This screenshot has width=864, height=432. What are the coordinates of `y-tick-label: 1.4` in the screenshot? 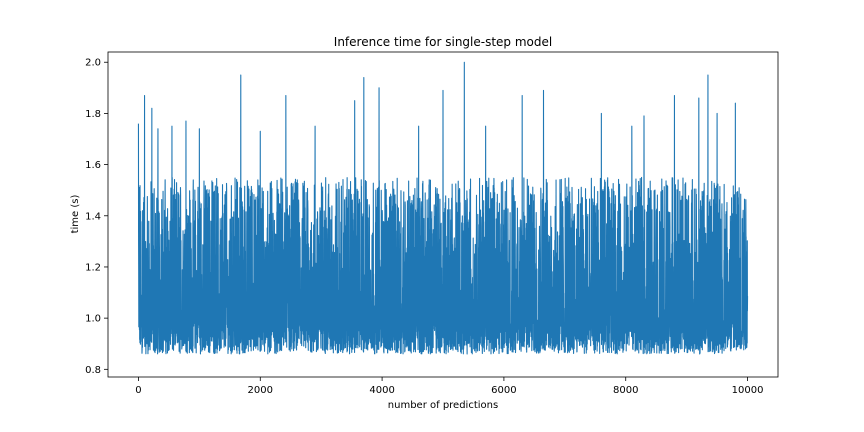 It's located at (93, 216).